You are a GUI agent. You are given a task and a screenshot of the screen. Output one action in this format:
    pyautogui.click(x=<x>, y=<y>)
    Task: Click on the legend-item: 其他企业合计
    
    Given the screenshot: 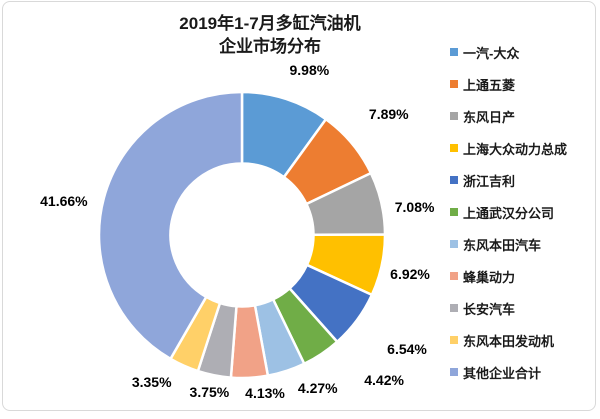 What is the action you would take?
    pyautogui.click(x=508, y=372)
    